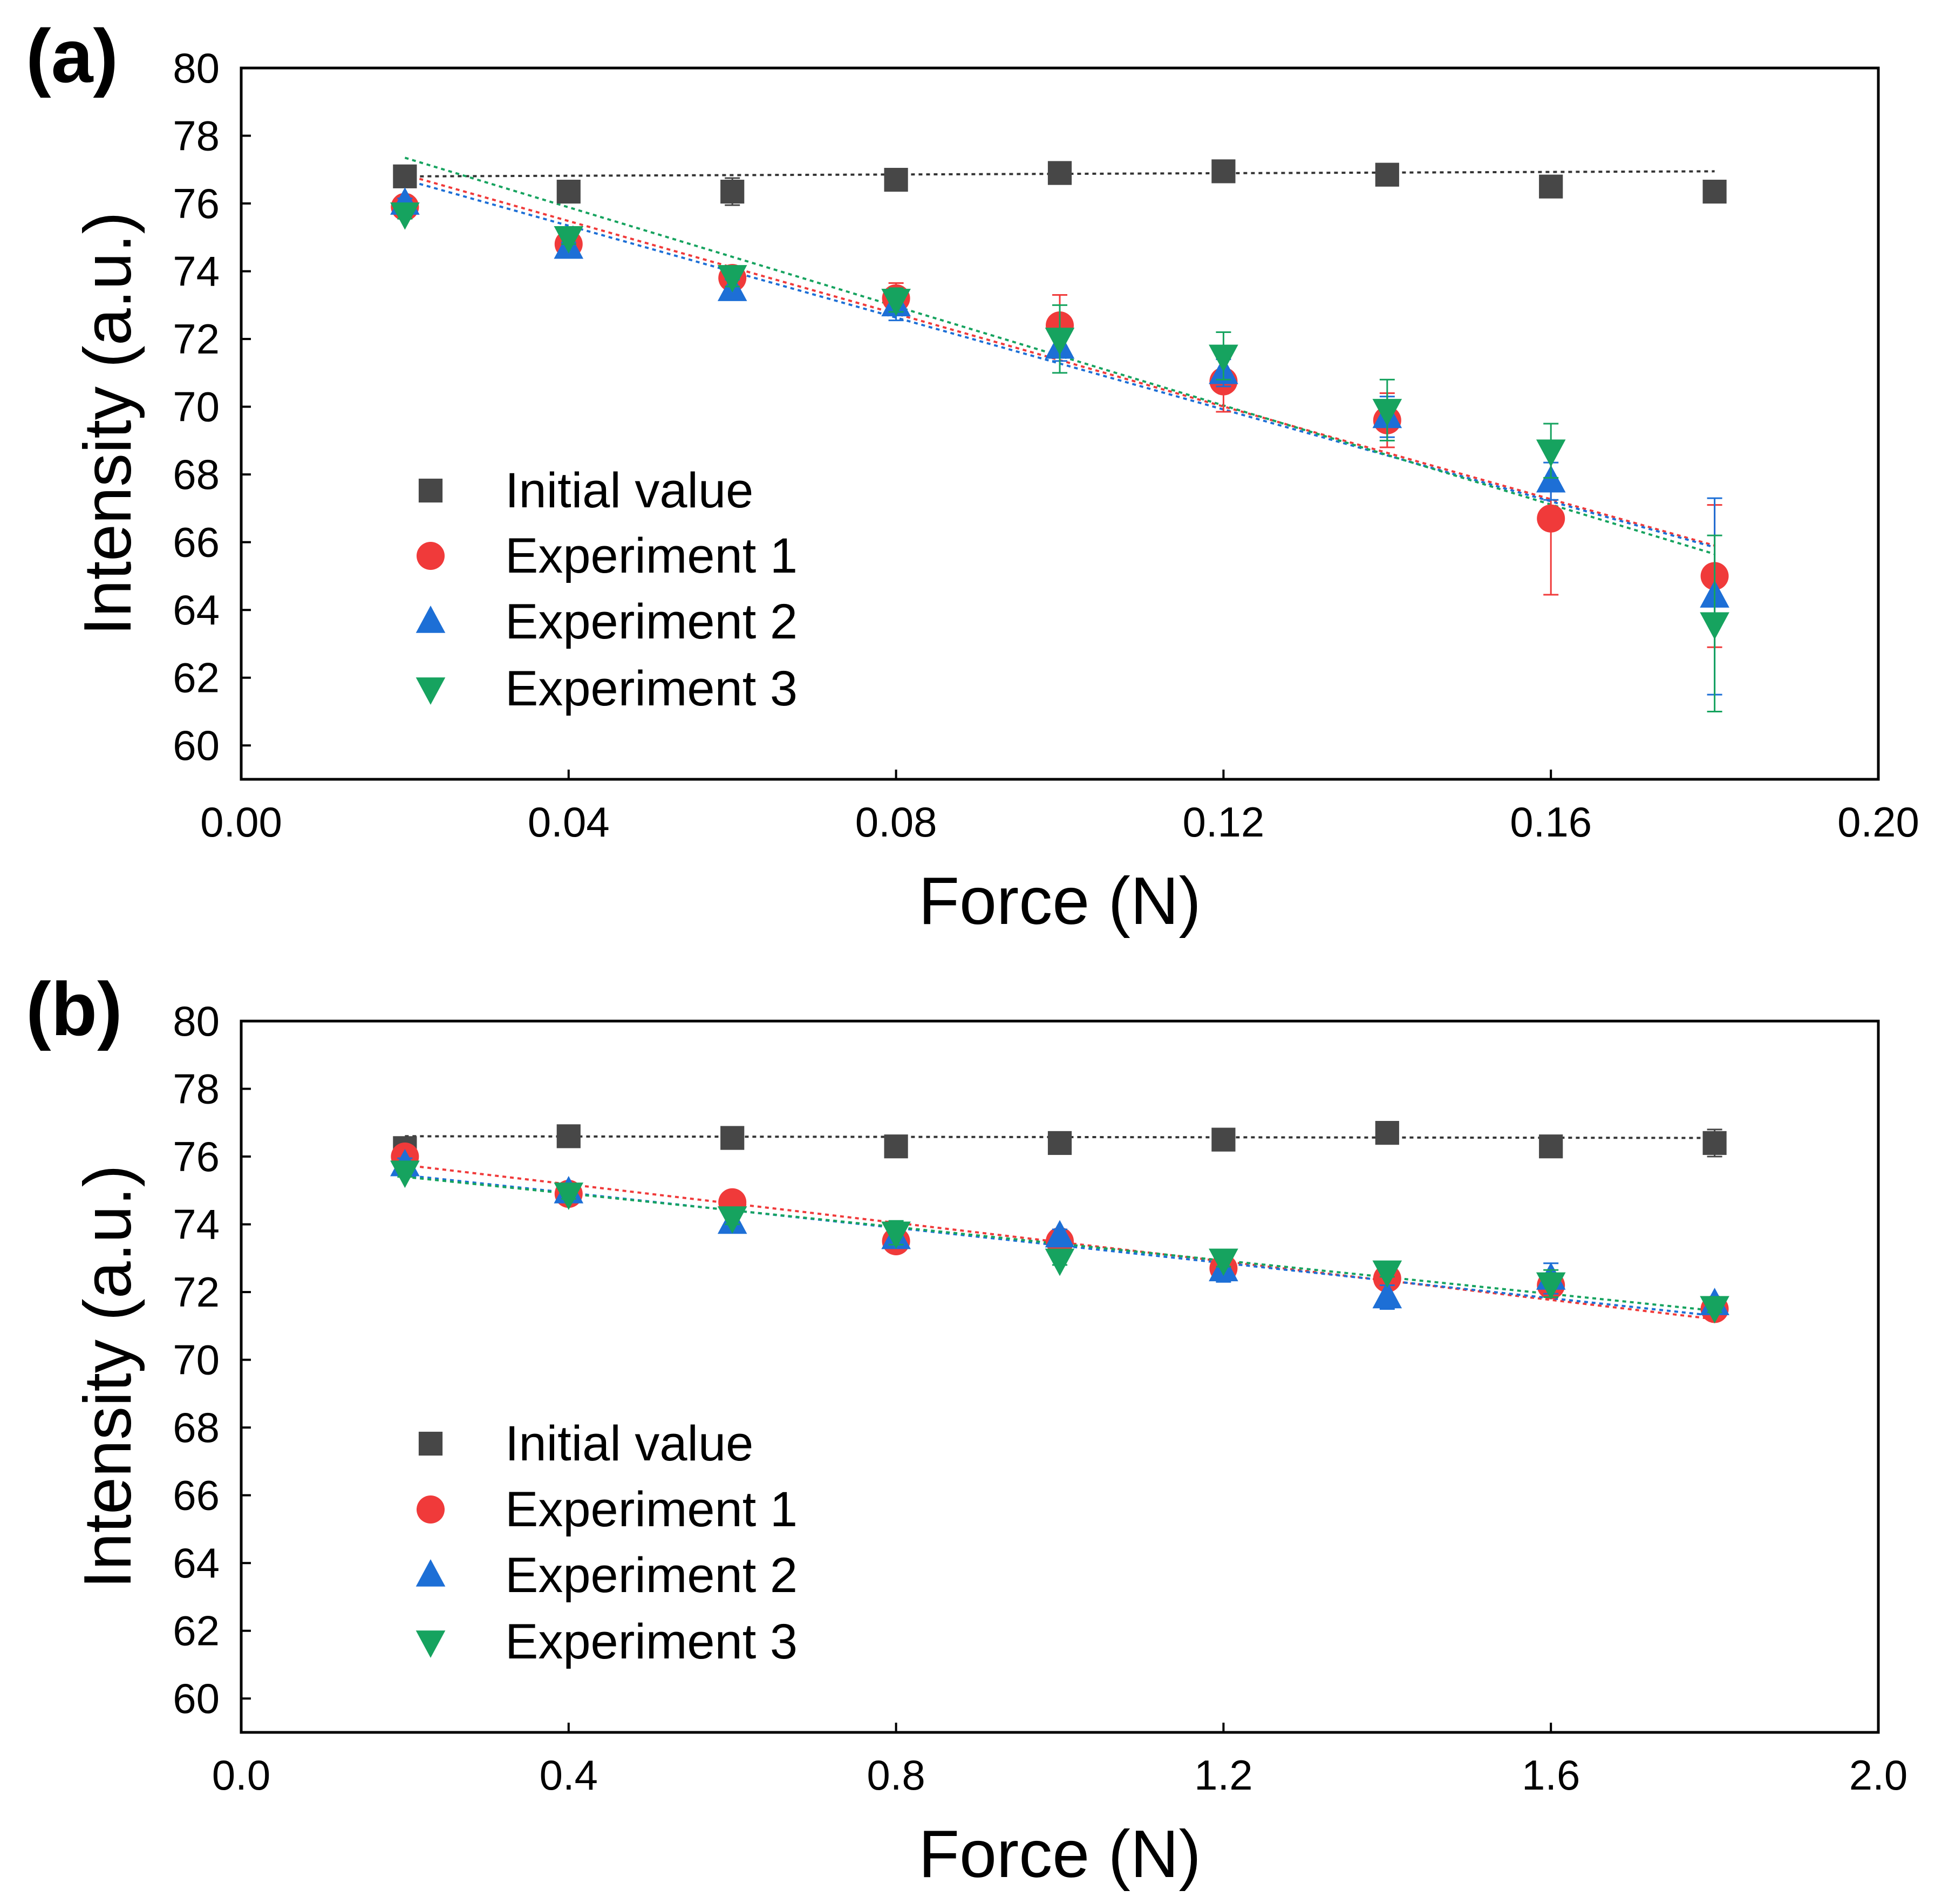 Image resolution: width=1935 pixels, height=1904 pixels. What do you see at coordinates (896, 1775) in the screenshot?
I see `x-tick-label: 0.8` at bounding box center [896, 1775].